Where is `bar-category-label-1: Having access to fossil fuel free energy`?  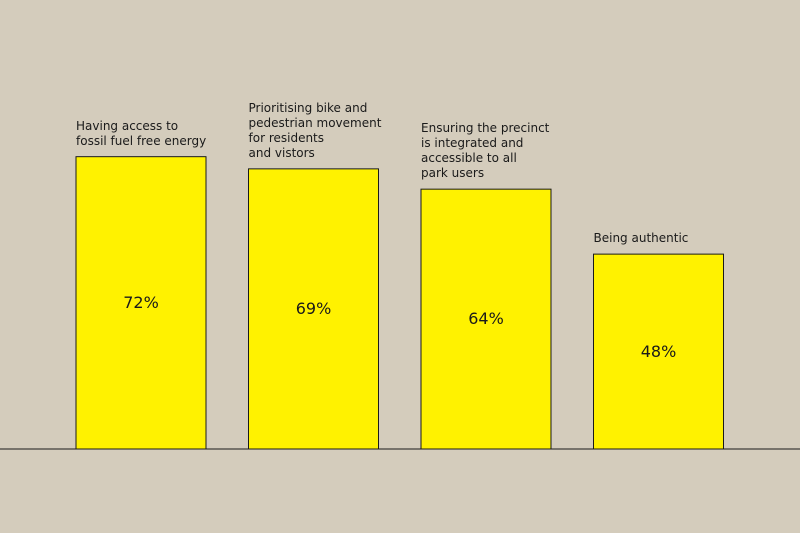
bar-category-label-1: Having access to fossil fuel free energy is located at coordinates (141, 133).